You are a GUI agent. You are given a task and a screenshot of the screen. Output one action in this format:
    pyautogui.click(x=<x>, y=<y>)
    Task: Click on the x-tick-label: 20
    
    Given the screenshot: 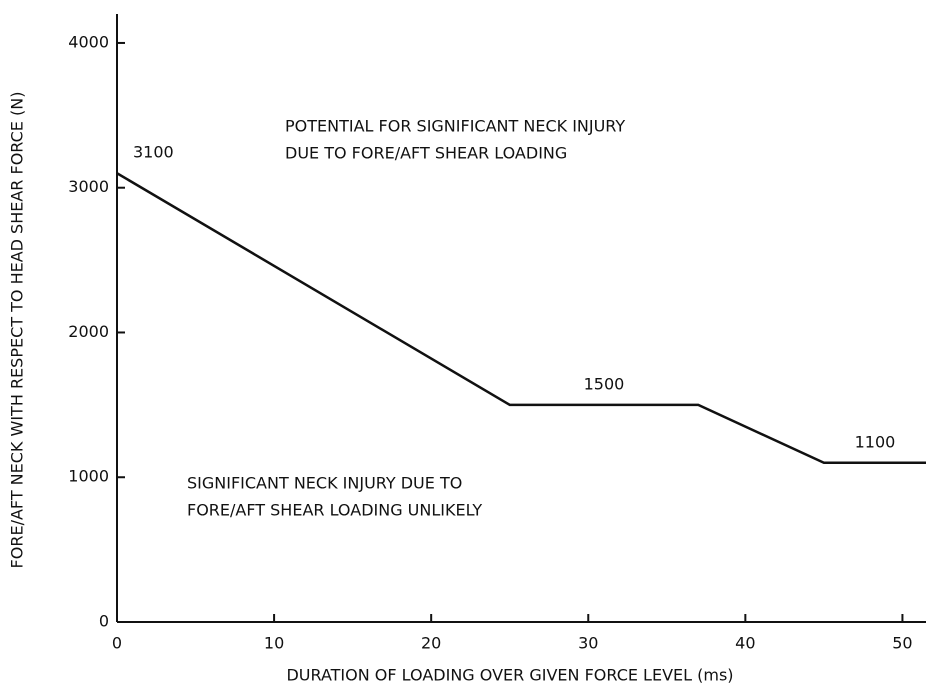 What is the action you would take?
    pyautogui.click(x=431, y=643)
    